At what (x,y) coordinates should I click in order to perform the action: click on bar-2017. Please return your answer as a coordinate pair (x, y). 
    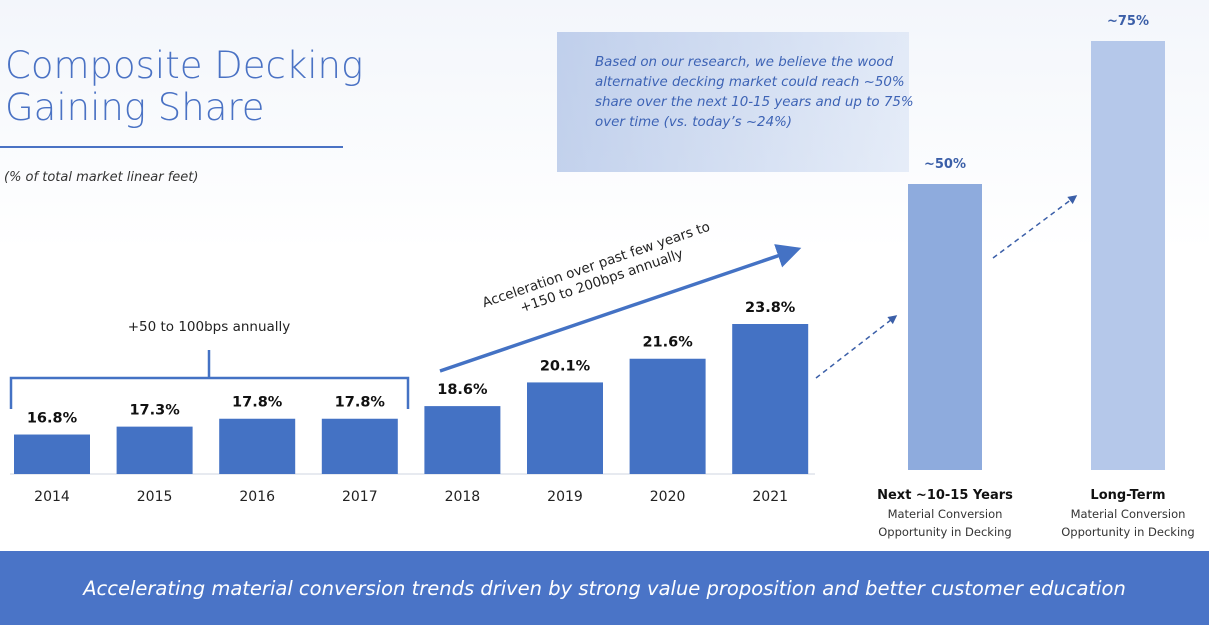
    Looking at the image, I should click on (359, 446).